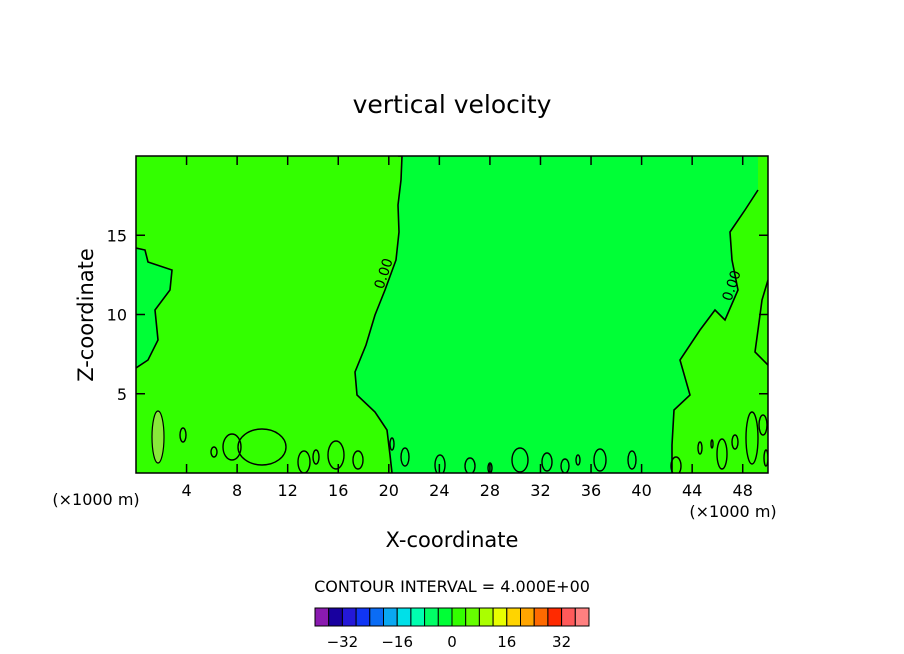  I want to click on chart-title: vertical velocity, so click(452, 104).